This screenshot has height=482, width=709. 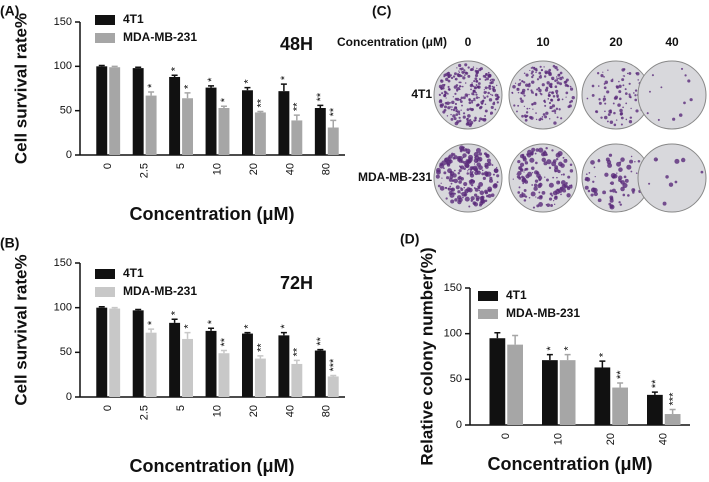 I want to click on x-axis-title: Concentration (μM), so click(x=212, y=466).